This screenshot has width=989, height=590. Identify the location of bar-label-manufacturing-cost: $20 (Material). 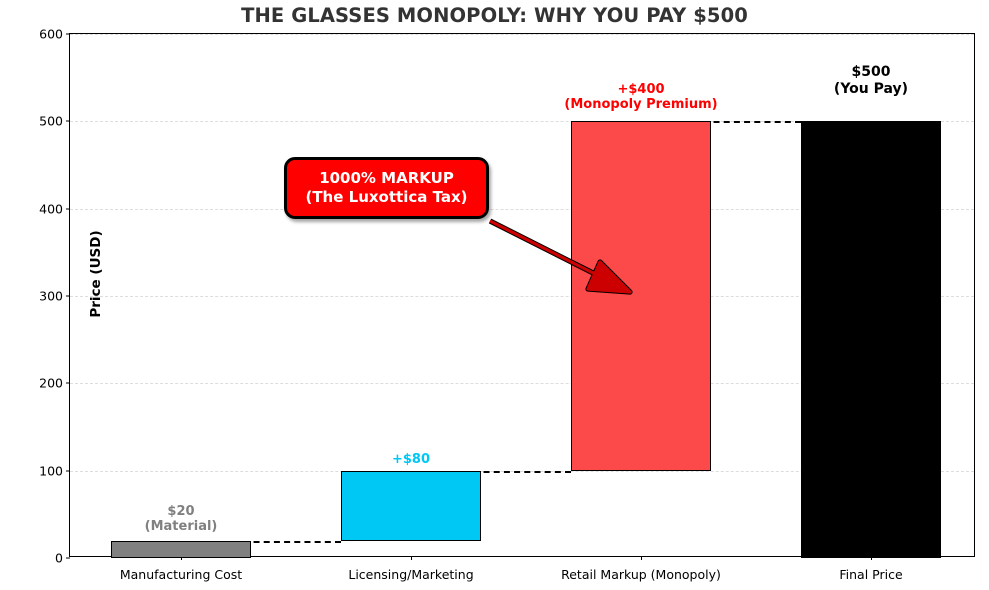
(181, 519).